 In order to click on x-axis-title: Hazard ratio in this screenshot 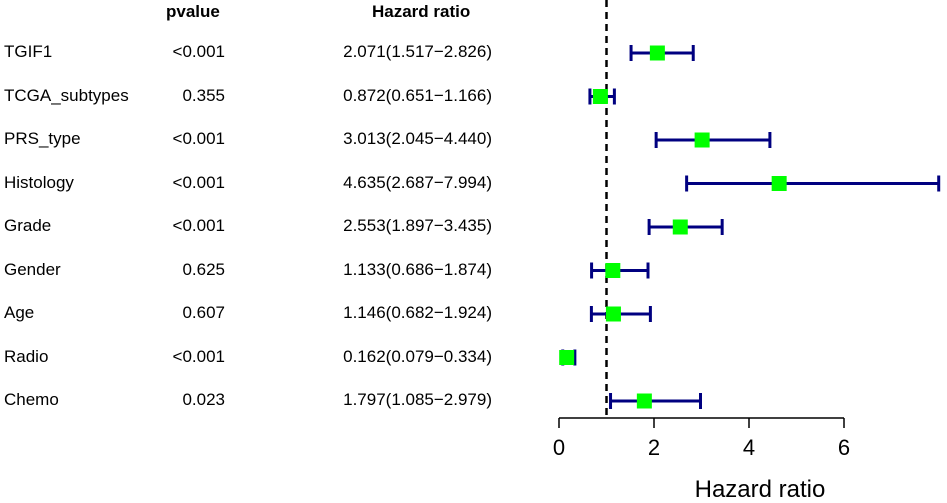, I will do `click(760, 489)`.